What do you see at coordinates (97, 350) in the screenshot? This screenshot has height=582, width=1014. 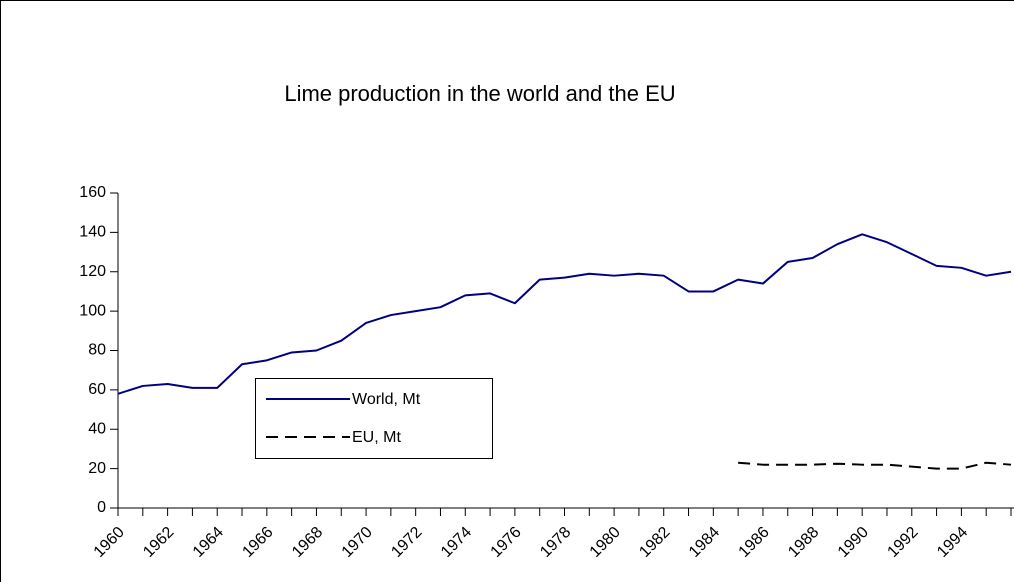 I see `y-tick-label: 80` at bounding box center [97, 350].